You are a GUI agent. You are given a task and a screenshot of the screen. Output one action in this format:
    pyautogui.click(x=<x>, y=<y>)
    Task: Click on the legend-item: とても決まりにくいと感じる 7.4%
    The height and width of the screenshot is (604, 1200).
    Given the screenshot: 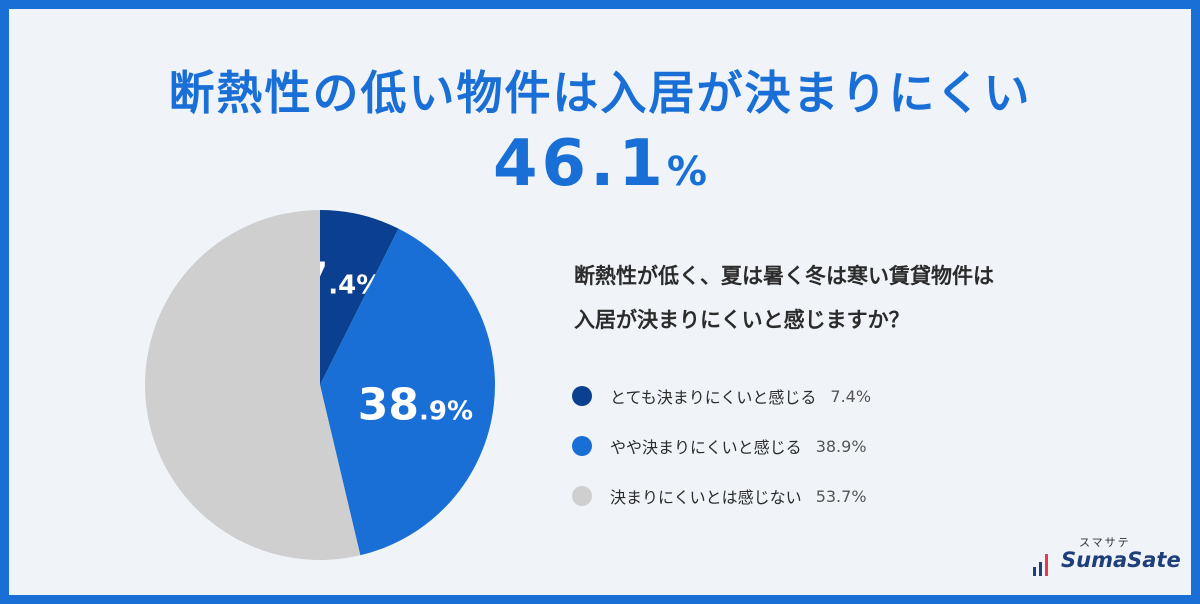 What is the action you would take?
    pyautogui.click(x=852, y=396)
    